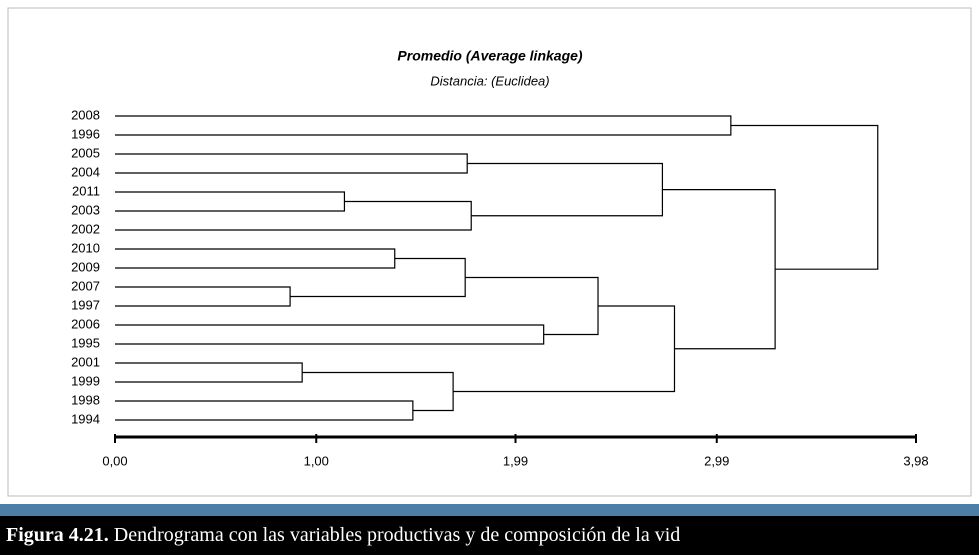 Image resolution: width=979 pixels, height=555 pixels. I want to click on stripe, so click(489, 510).